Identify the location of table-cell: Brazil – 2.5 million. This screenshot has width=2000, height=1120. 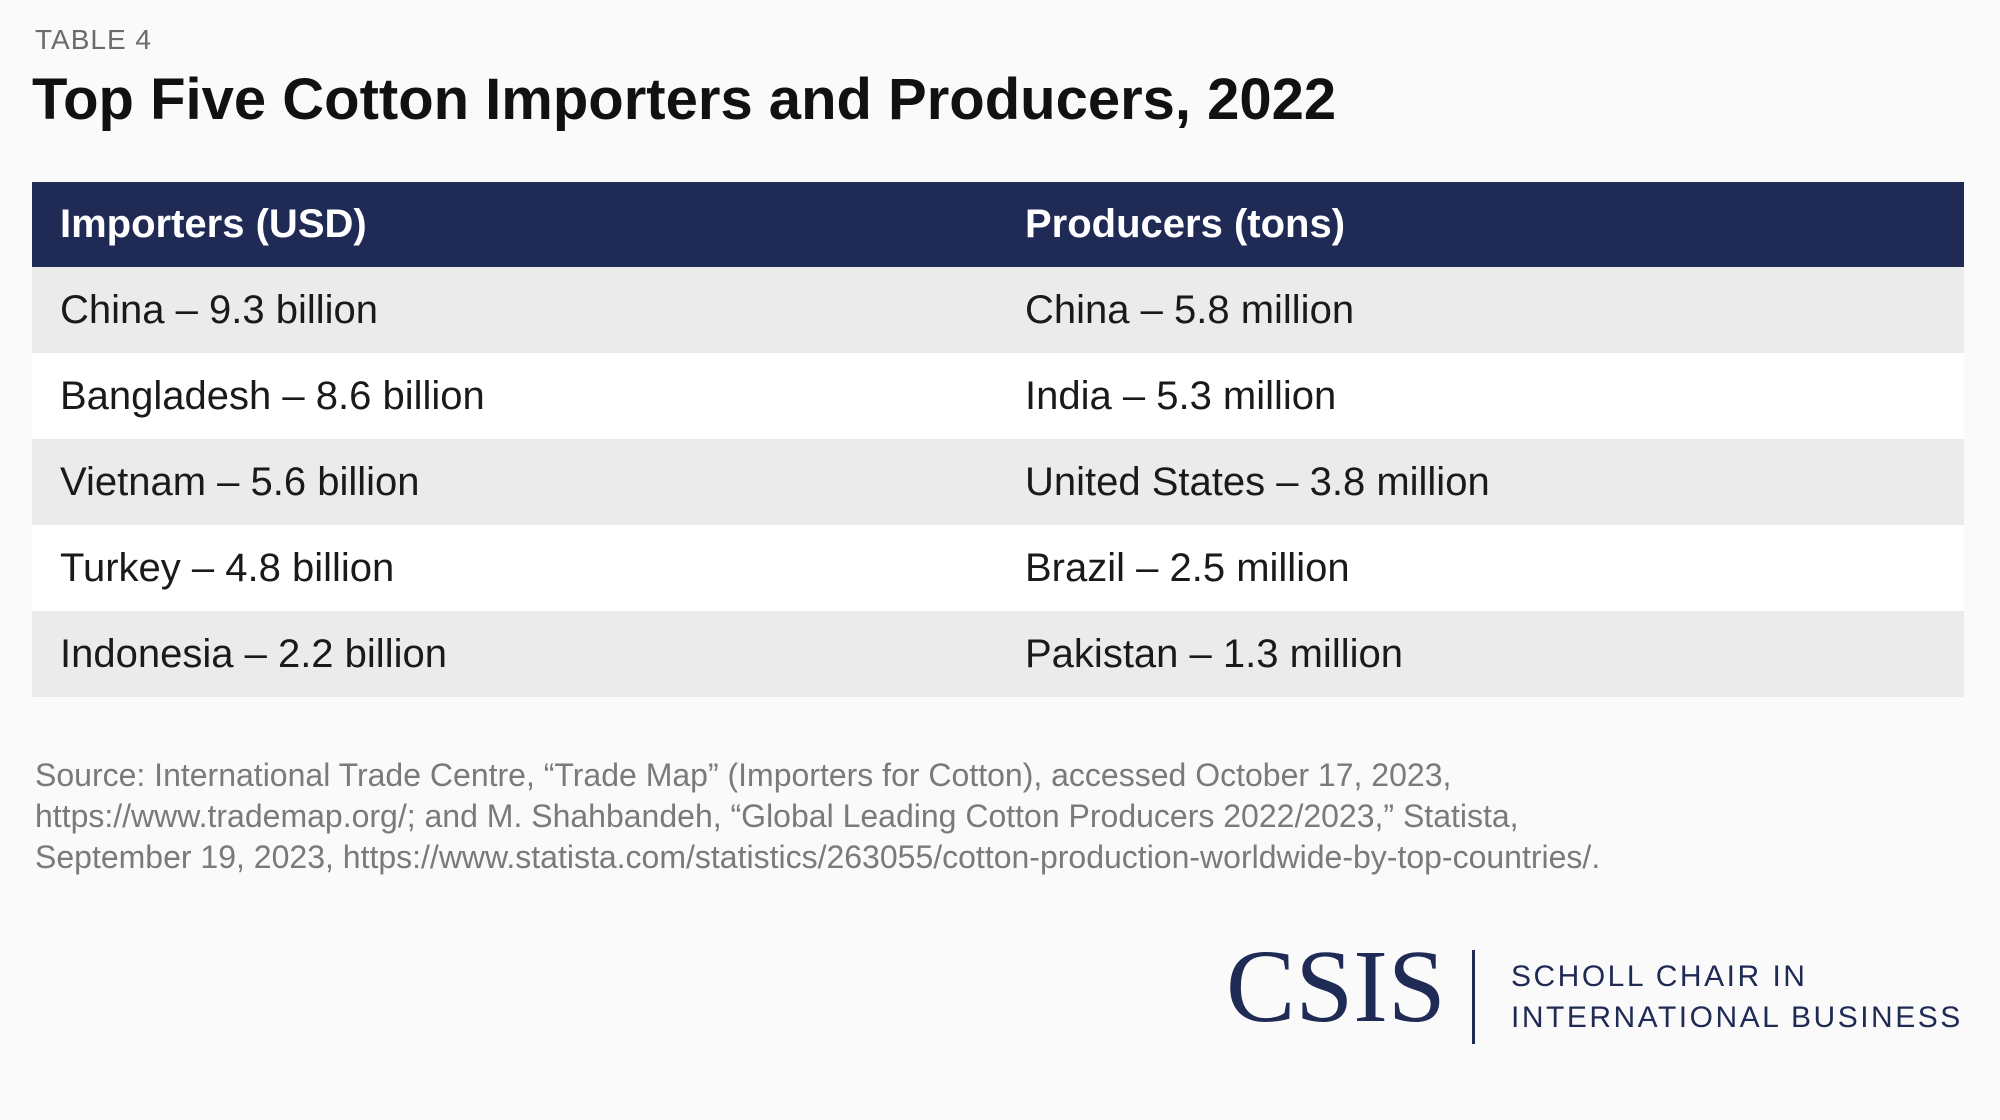
(1187, 567).